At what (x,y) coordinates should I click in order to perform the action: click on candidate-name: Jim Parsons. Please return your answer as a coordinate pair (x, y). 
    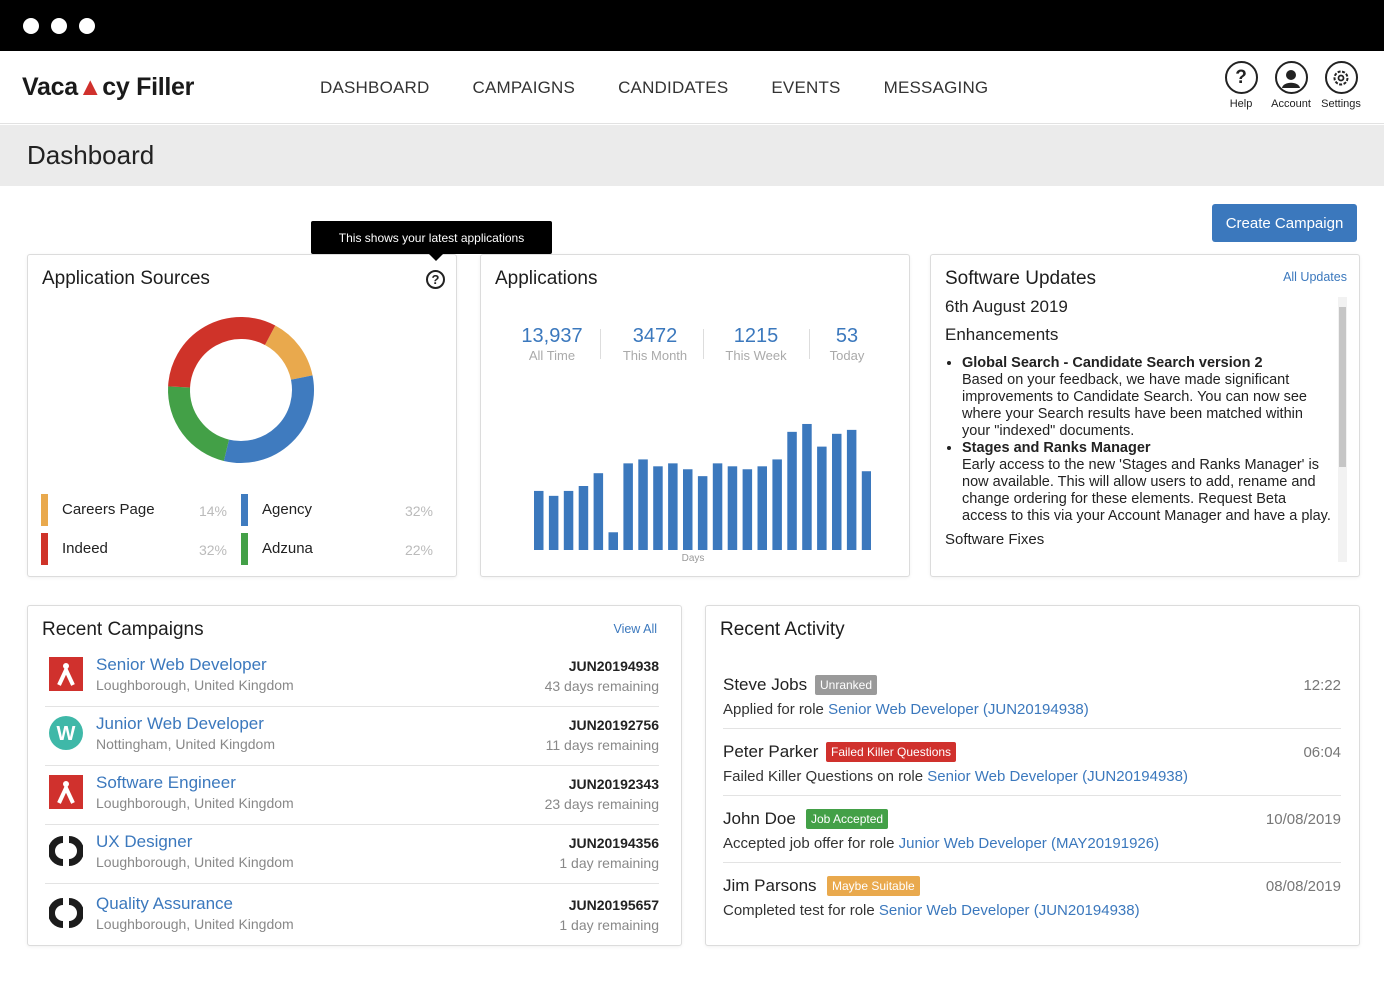
    Looking at the image, I should click on (770, 885).